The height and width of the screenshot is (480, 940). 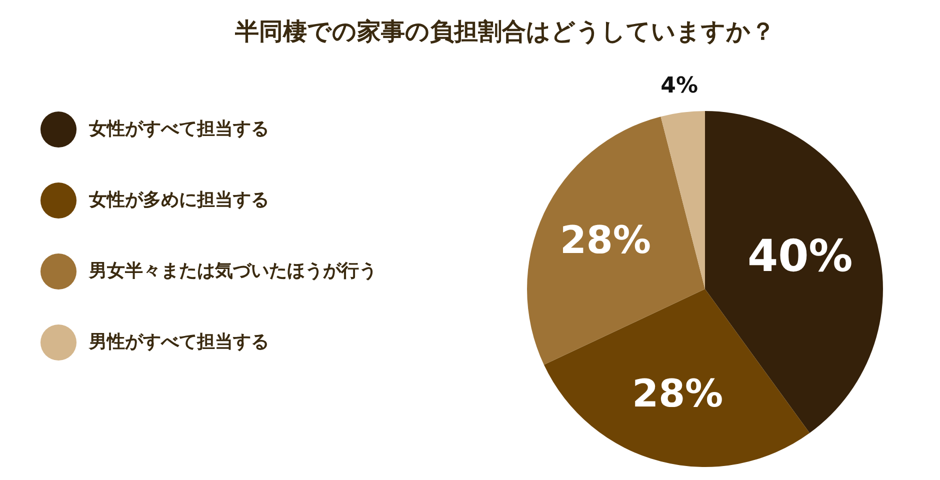 What do you see at coordinates (504, 32) in the screenshot?
I see `chart-title: 半同棲での家事の負担割合はどうしていますか？` at bounding box center [504, 32].